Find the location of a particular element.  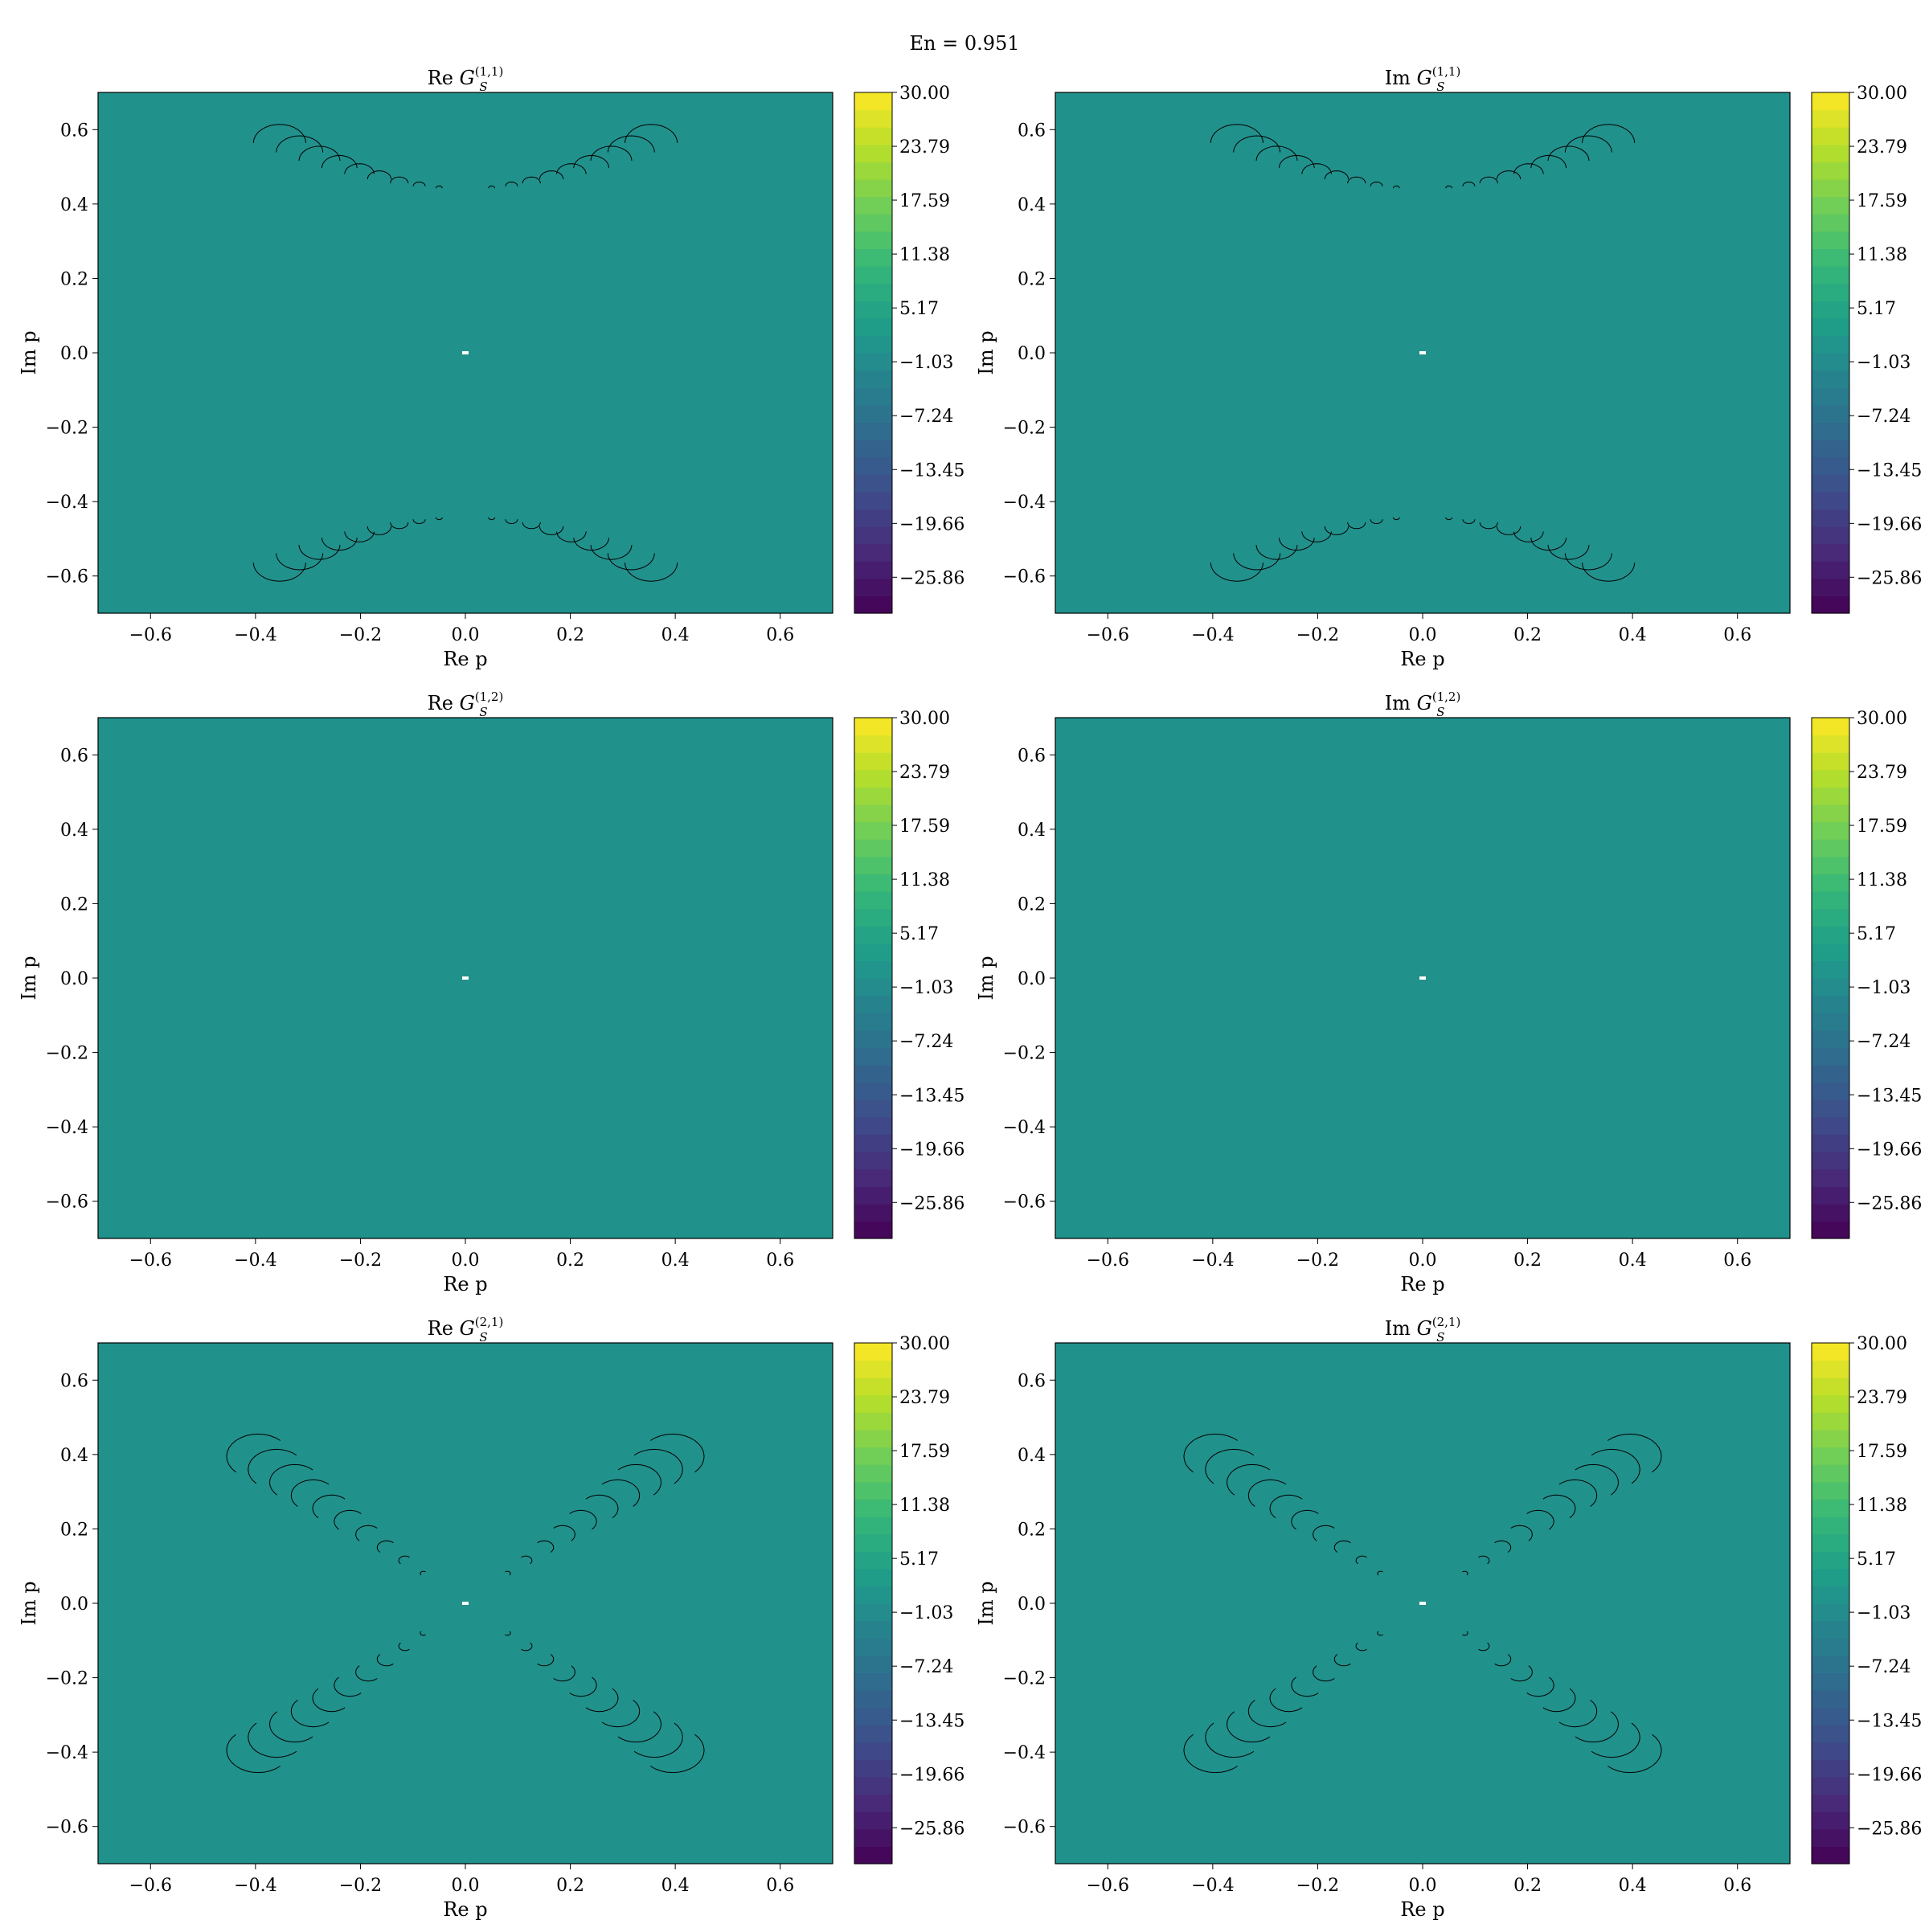

contour-lines is located at coordinates (465, 1603).